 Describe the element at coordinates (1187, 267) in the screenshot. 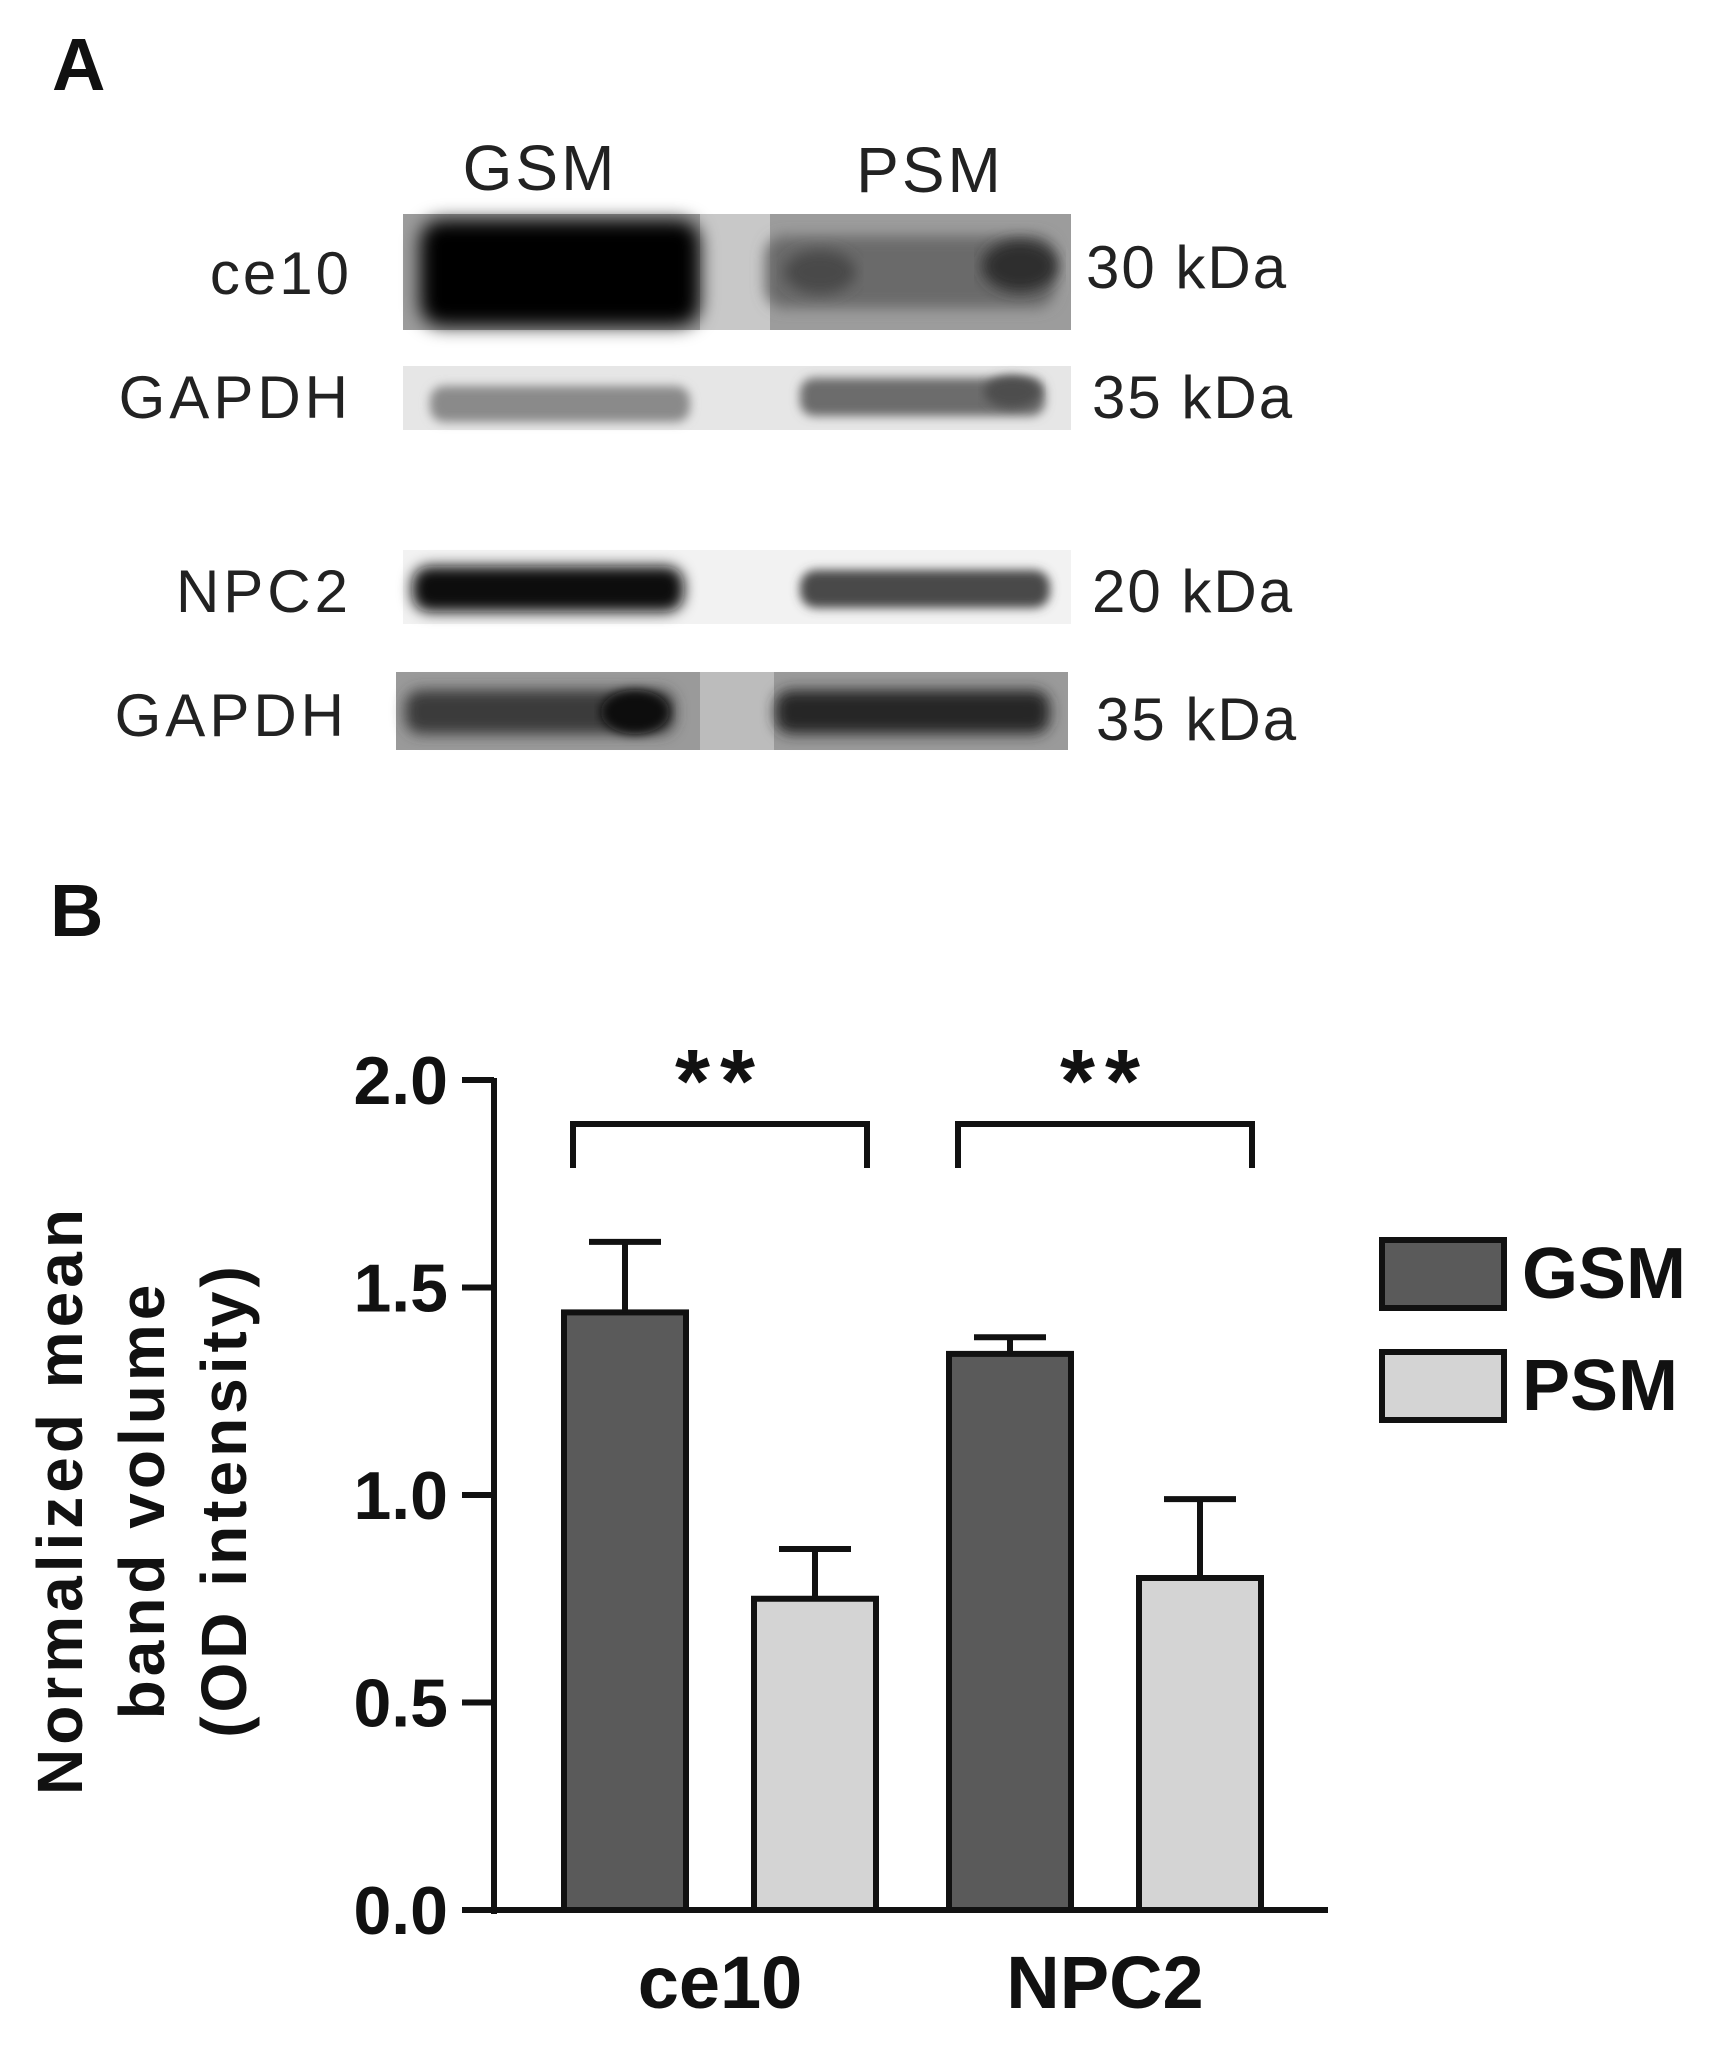

I see `blot-mw-ce10: 30 kDa` at that location.